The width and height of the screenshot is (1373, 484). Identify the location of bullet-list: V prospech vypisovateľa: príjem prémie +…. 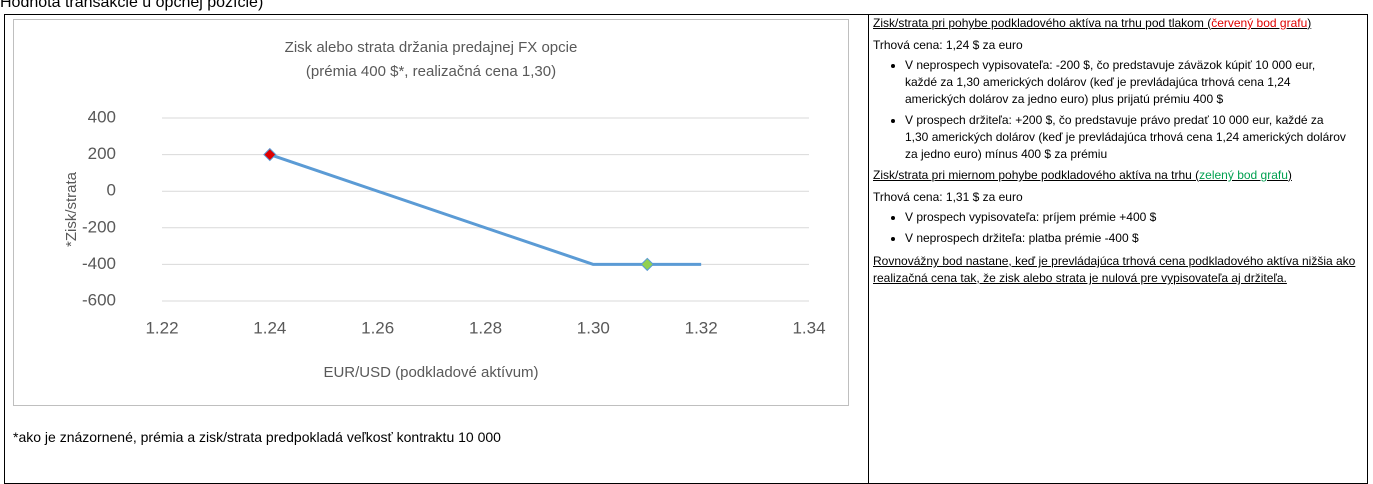
(1118, 228).